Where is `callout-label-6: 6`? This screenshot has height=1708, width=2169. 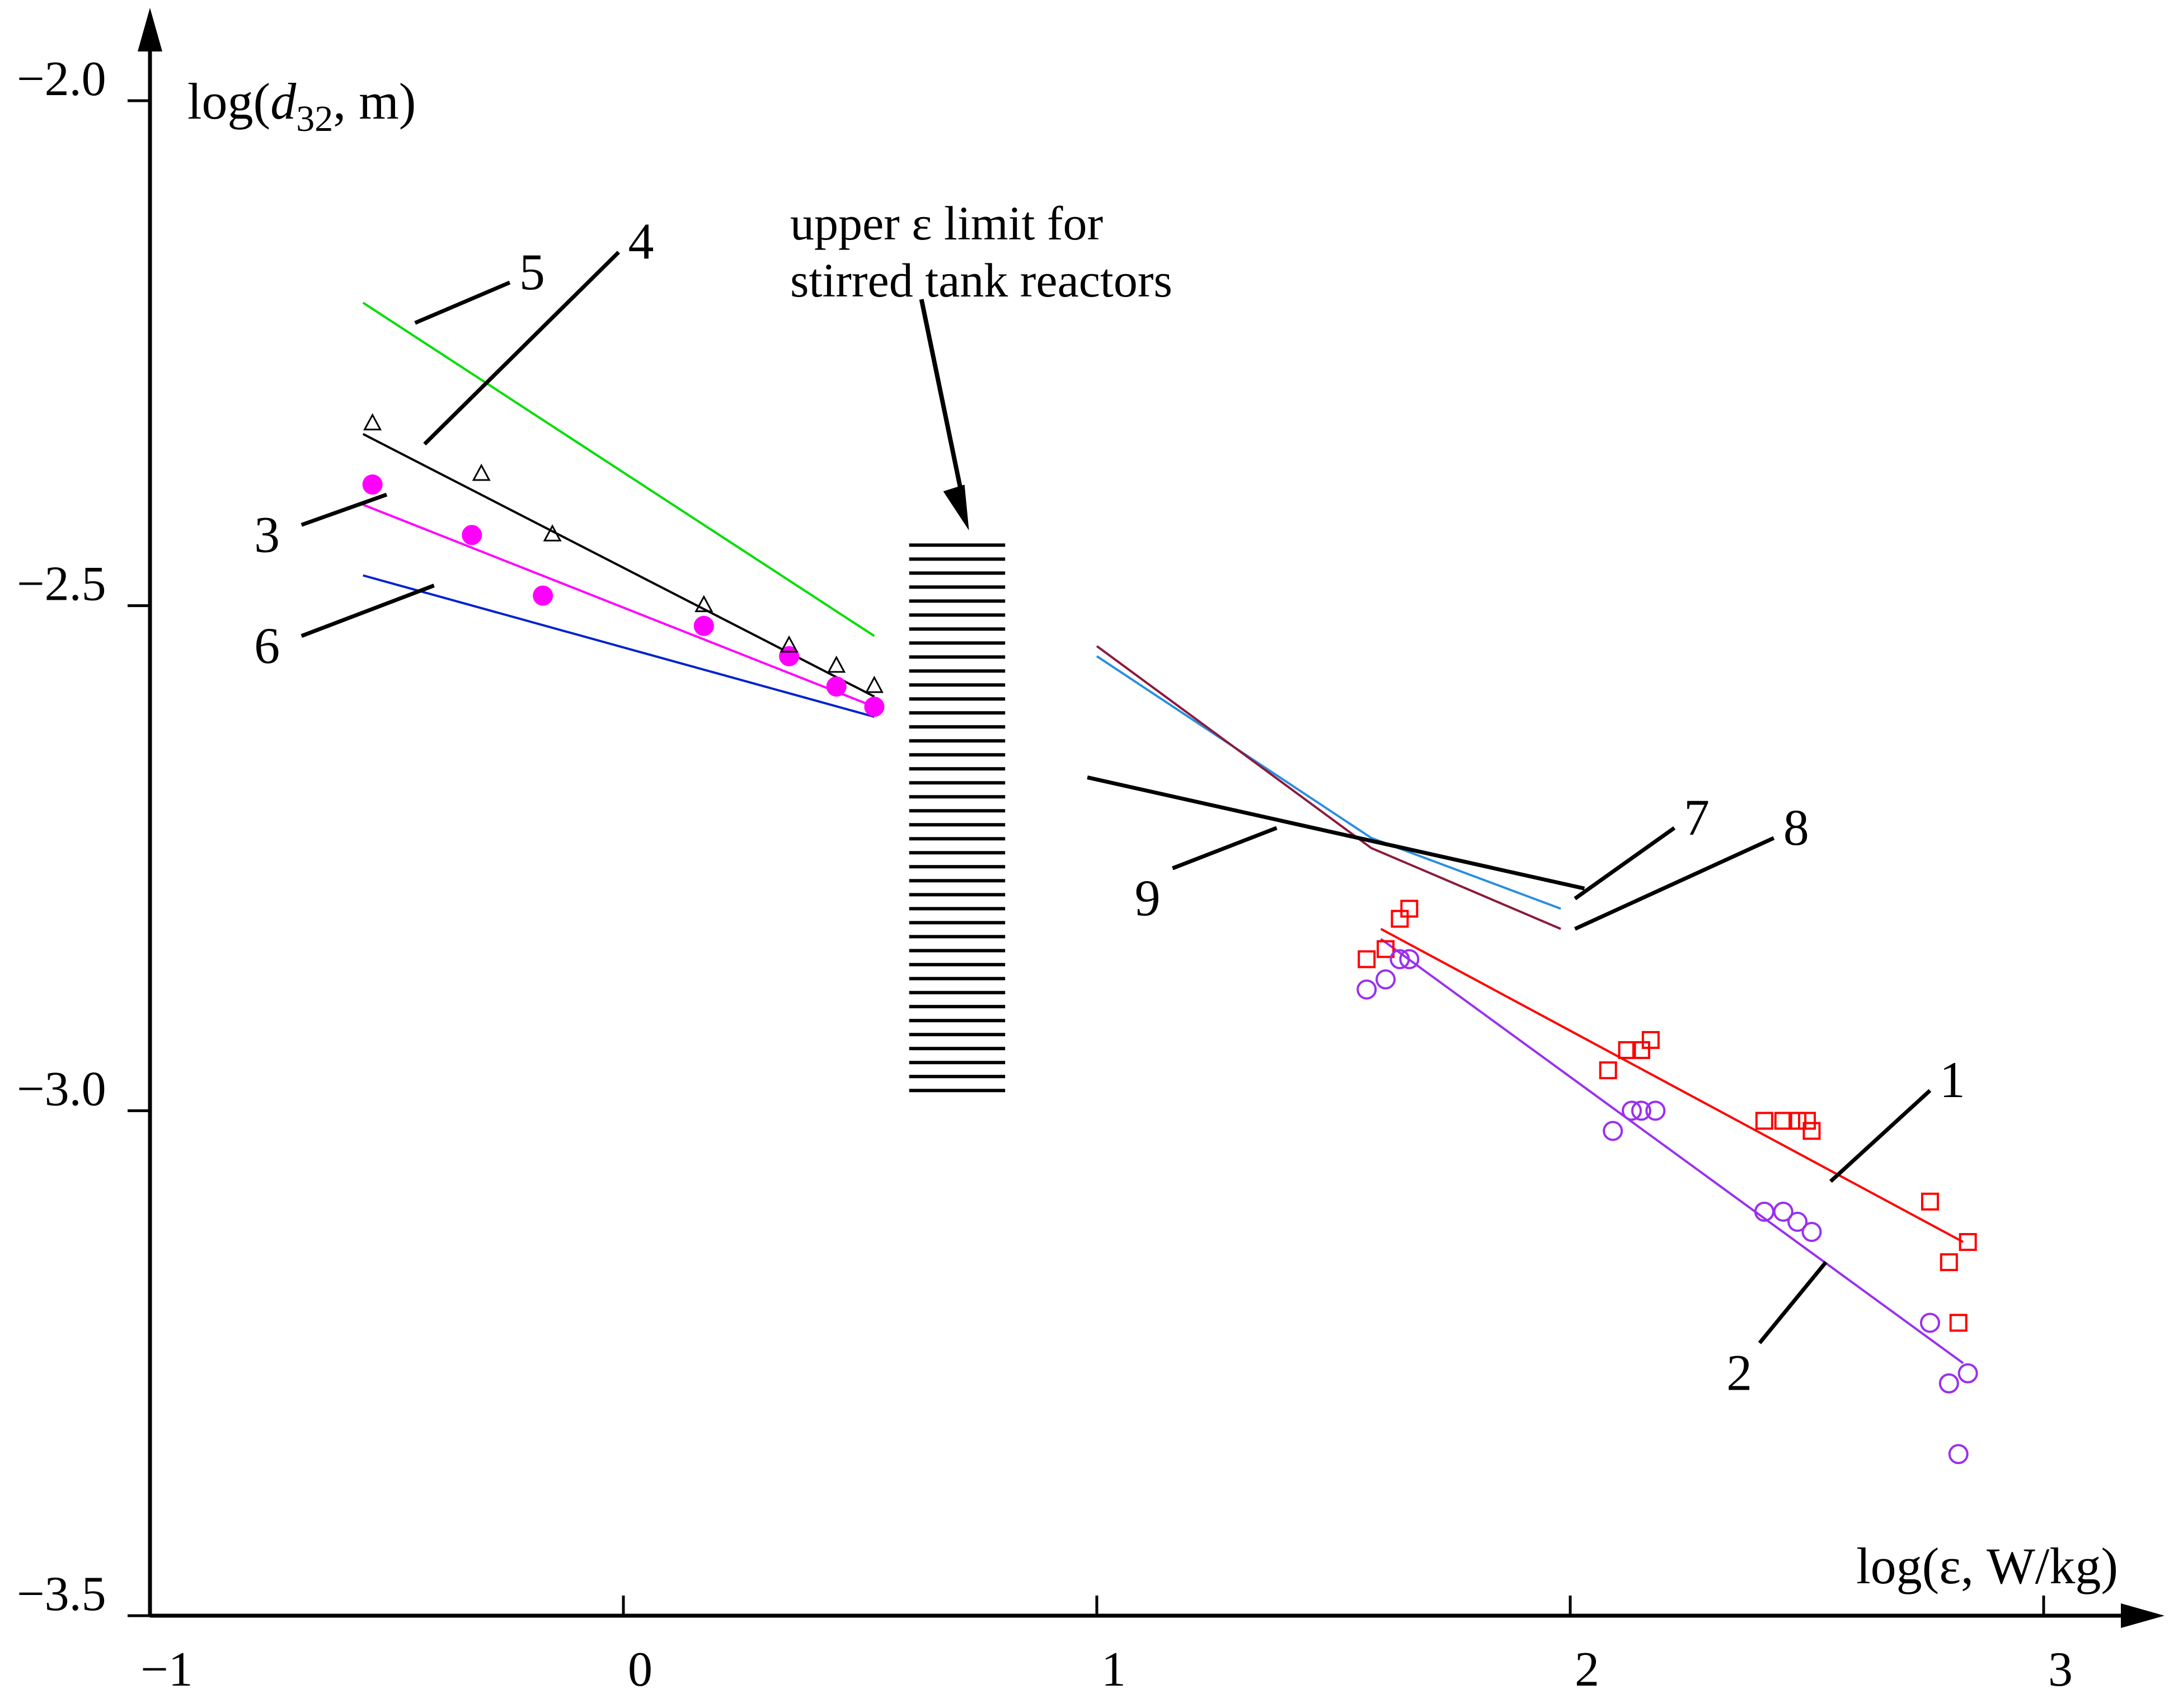 callout-label-6: 6 is located at coordinates (267, 645).